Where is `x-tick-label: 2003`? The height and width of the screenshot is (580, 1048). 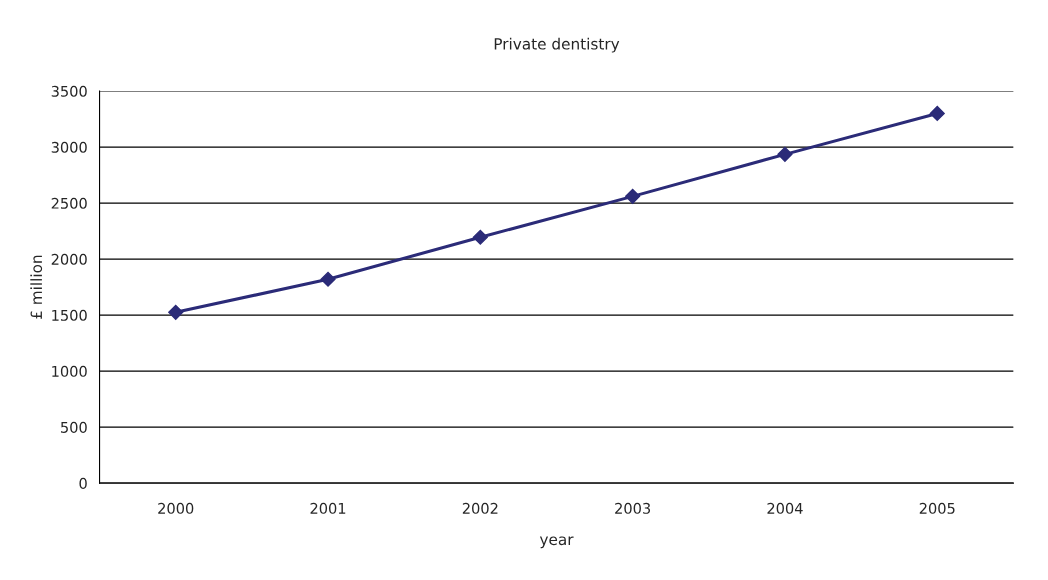 x-tick-label: 2003 is located at coordinates (633, 508).